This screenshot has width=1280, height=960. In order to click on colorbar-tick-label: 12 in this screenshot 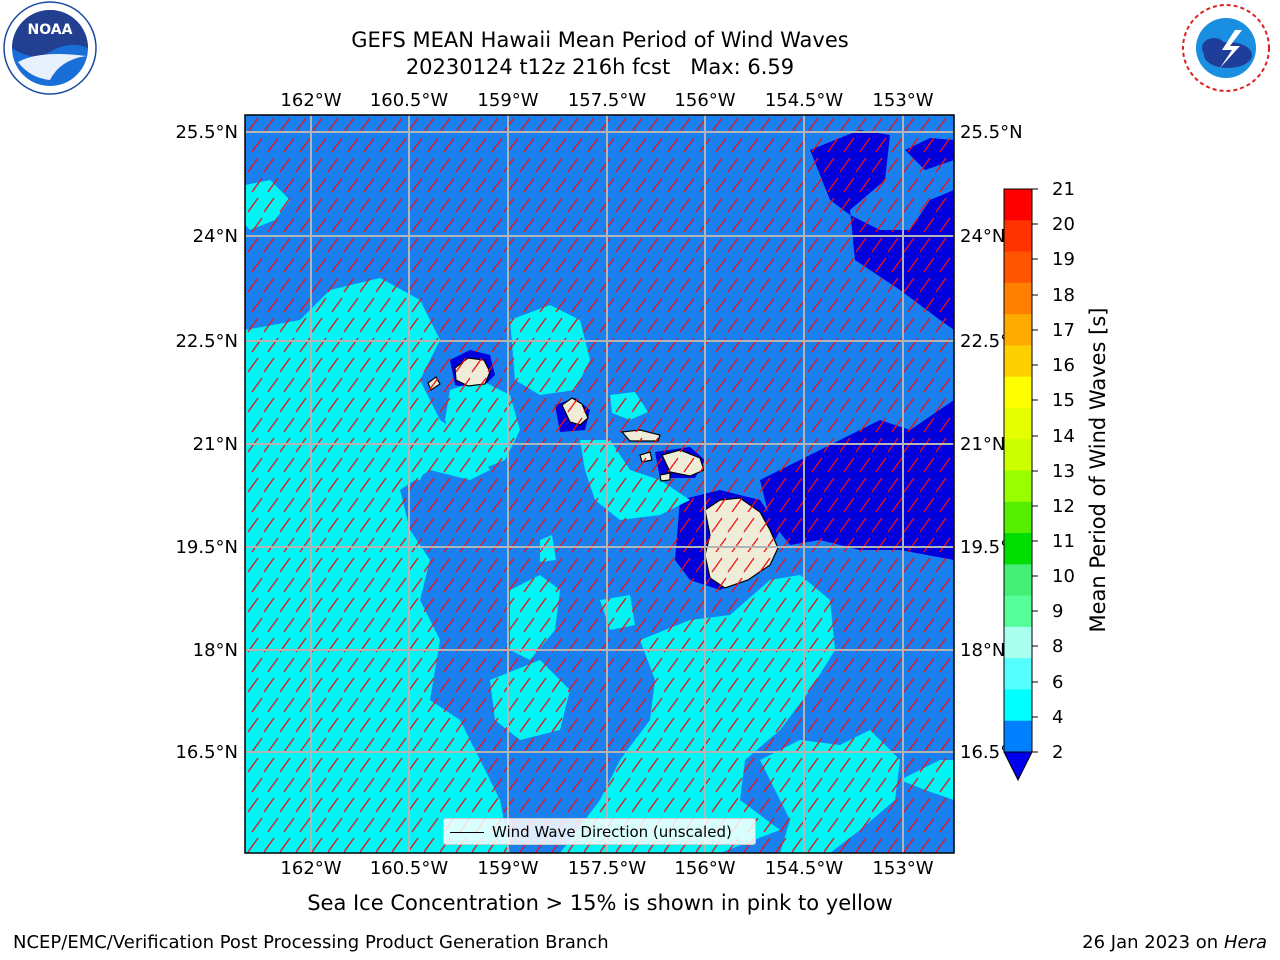, I will do `click(1063, 506)`.